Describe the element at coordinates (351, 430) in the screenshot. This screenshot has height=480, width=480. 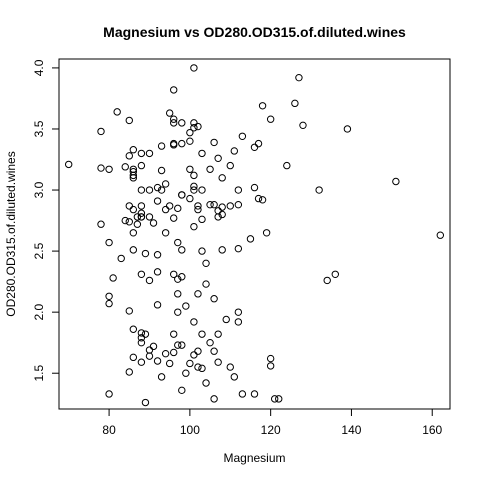
I see `x-tick-label: 140` at that location.